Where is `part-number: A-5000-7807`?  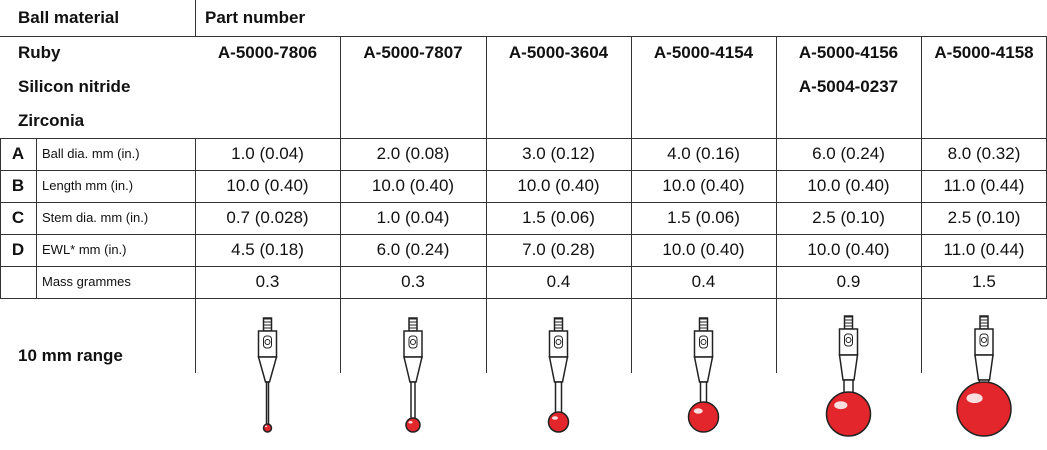 part-number: A-5000-7807 is located at coordinates (413, 52).